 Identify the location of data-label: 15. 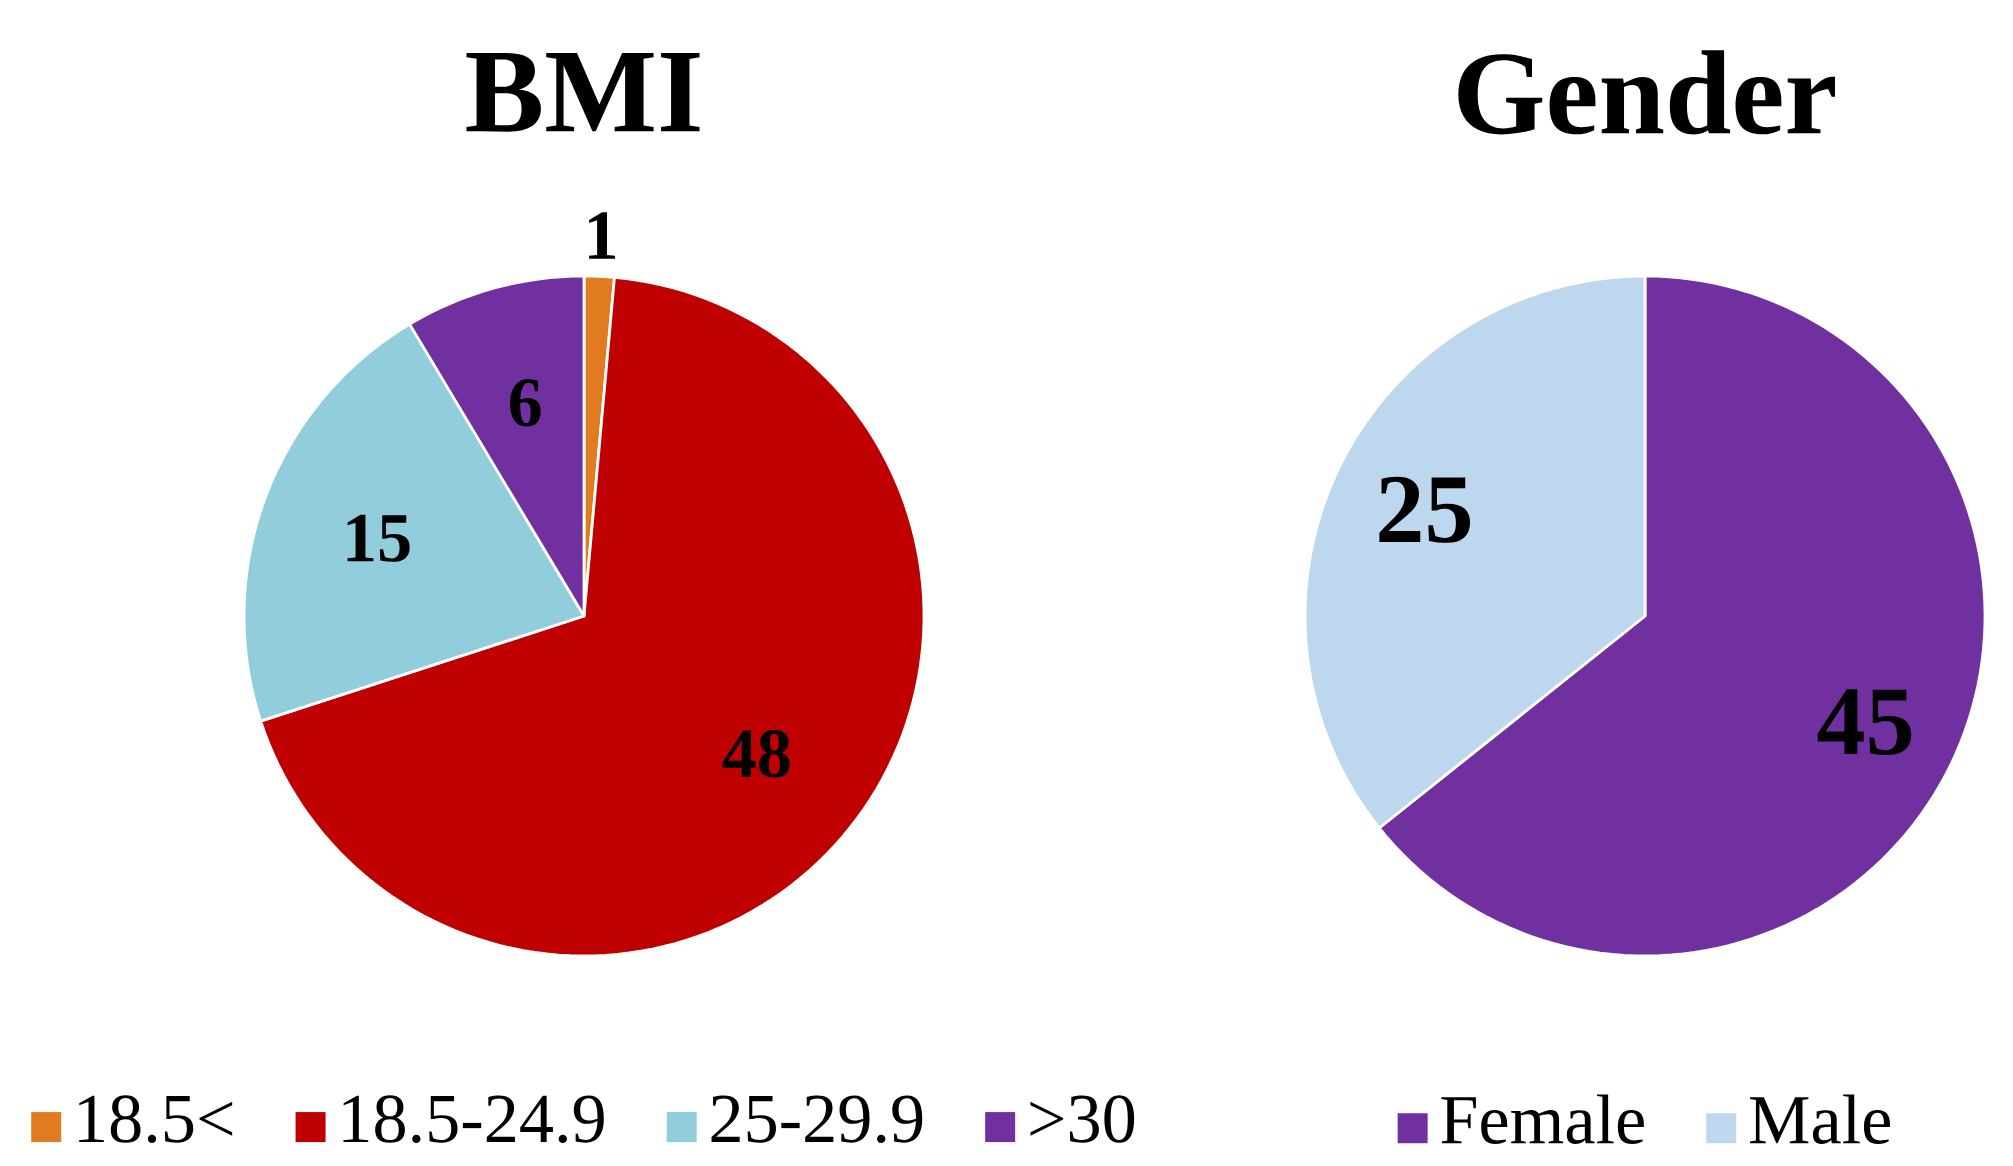
(378, 538).